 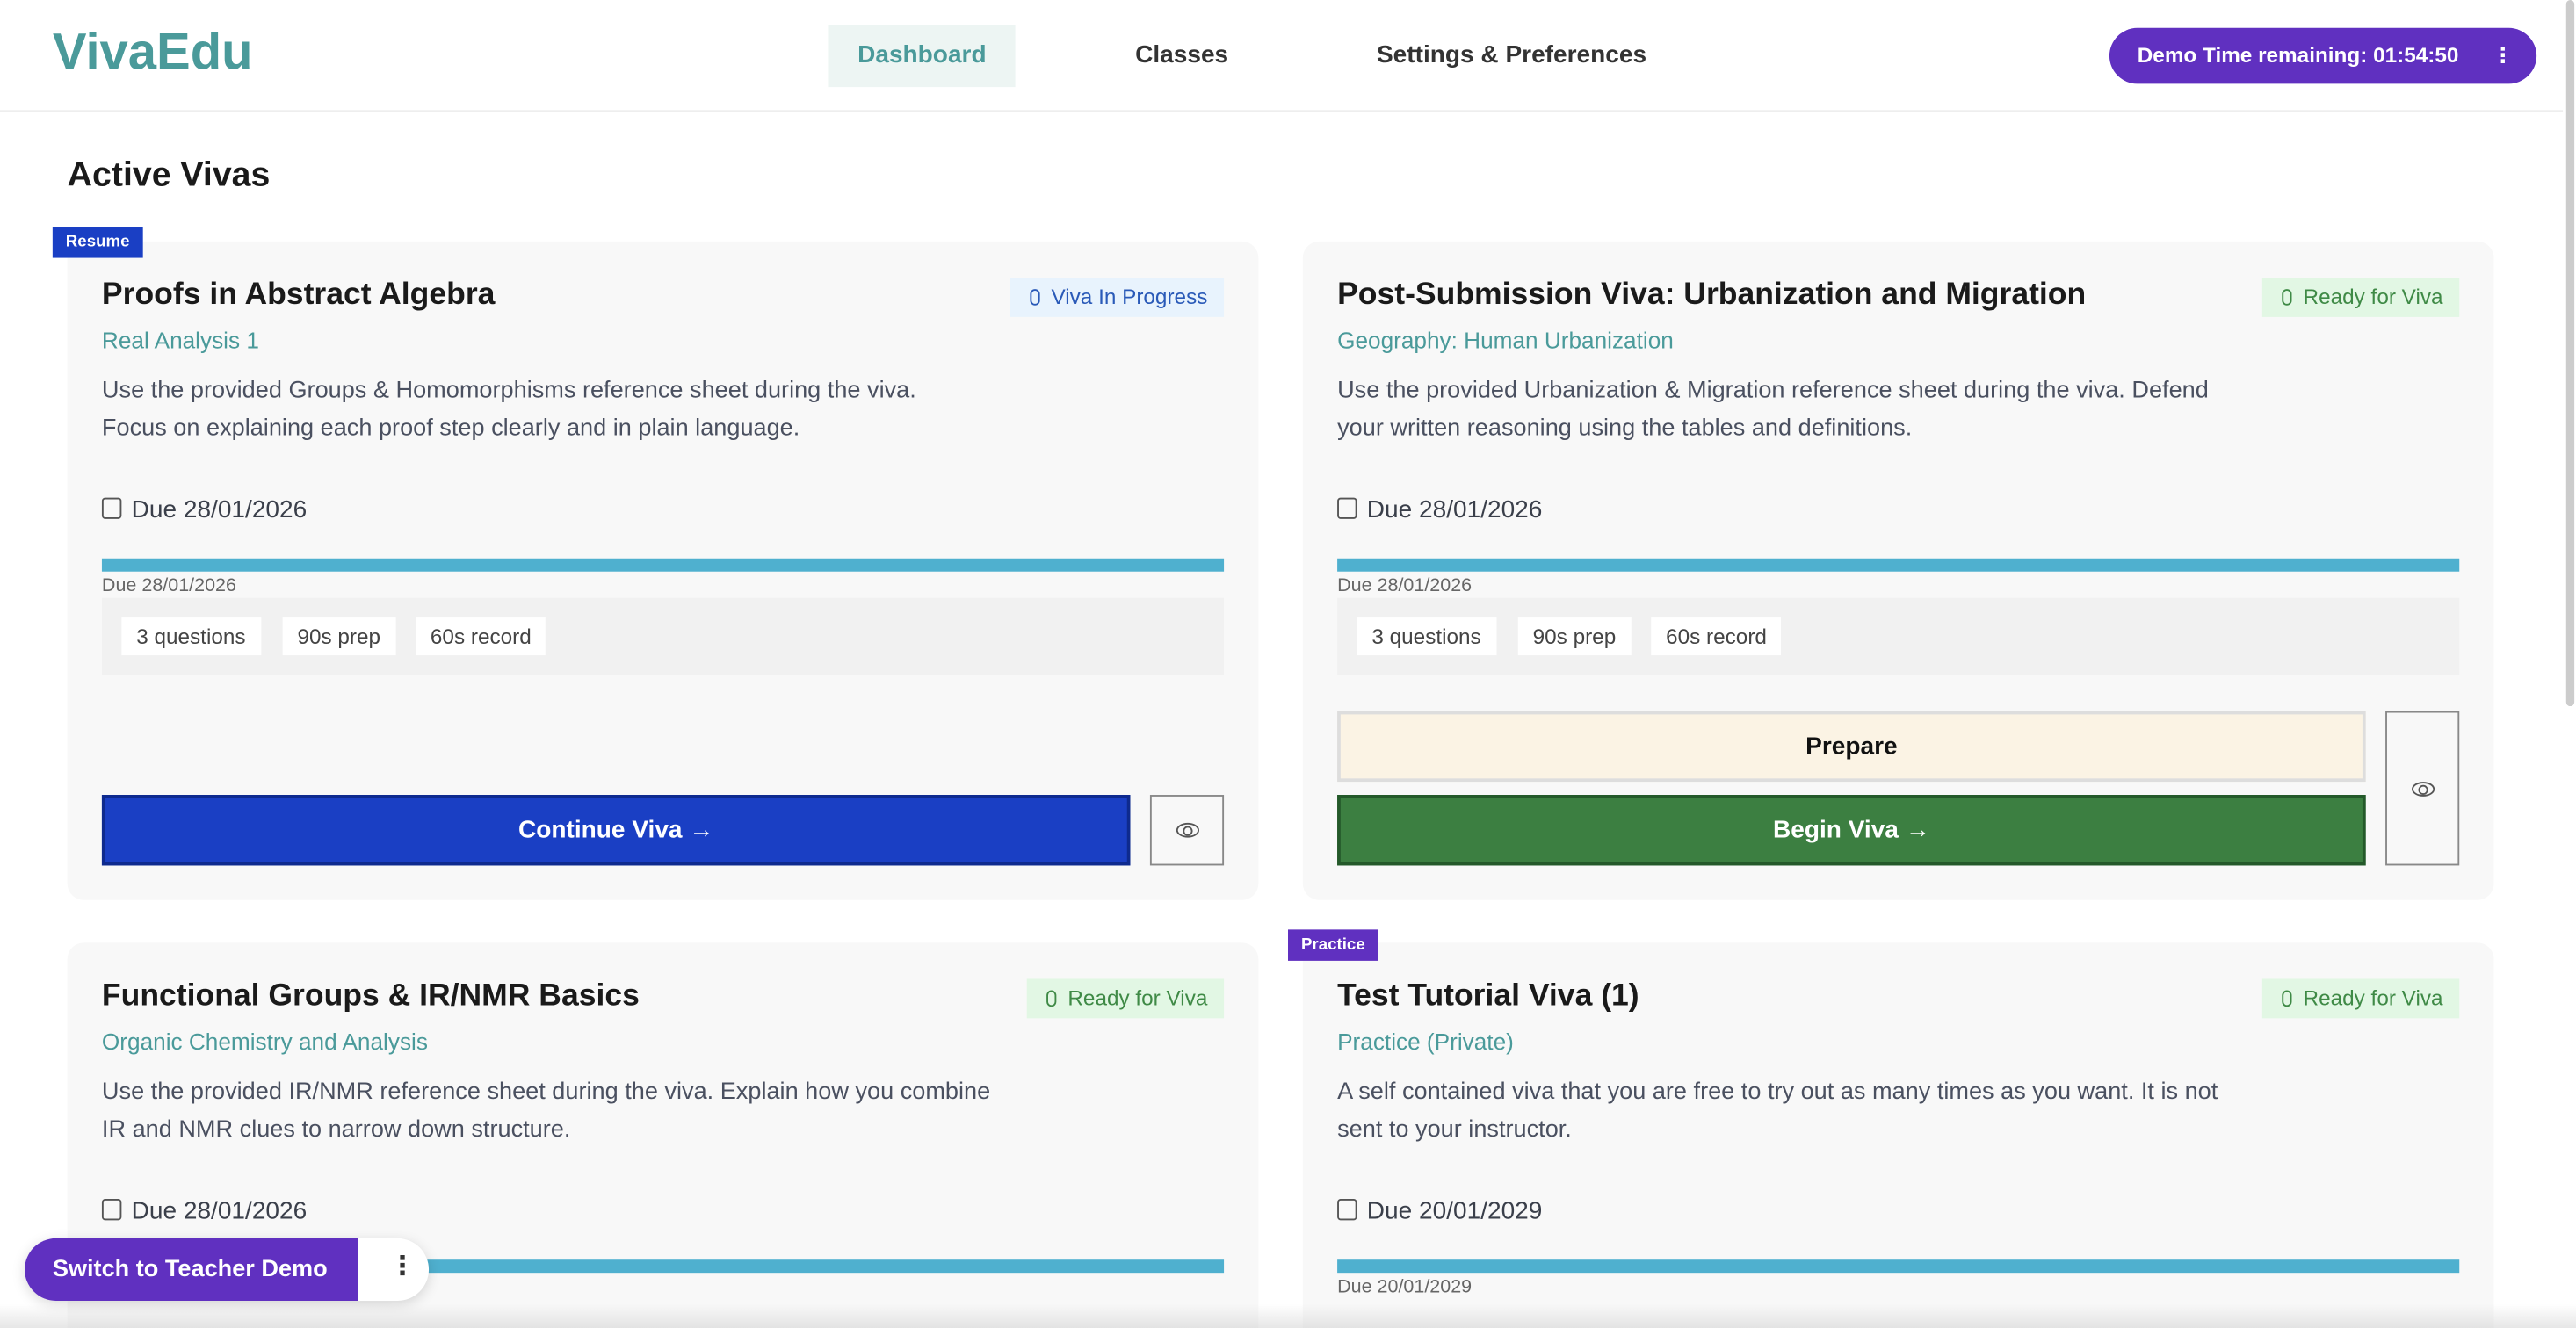 What do you see at coordinates (180, 340) in the screenshot?
I see `card-subject: Real Analysis 1` at bounding box center [180, 340].